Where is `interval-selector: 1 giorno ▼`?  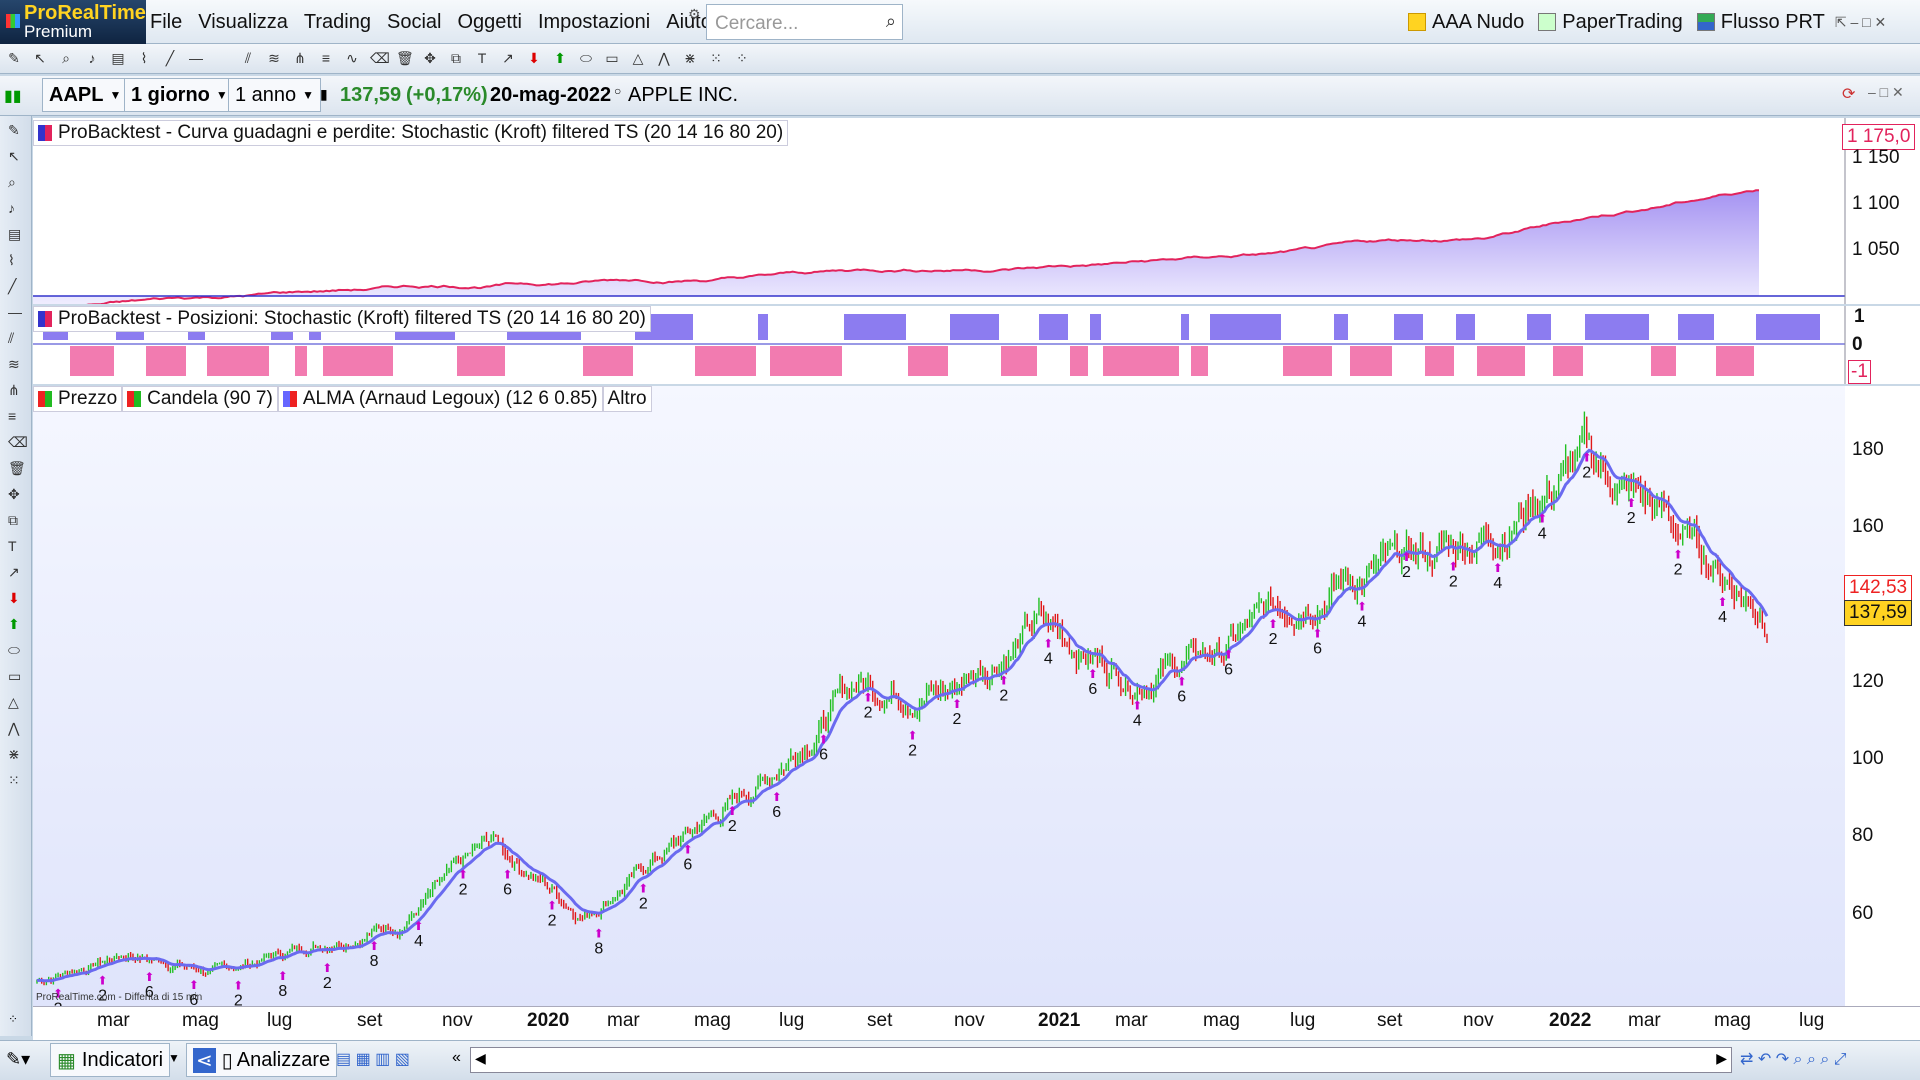
interval-selector: 1 giorno ▼ is located at coordinates (179, 95).